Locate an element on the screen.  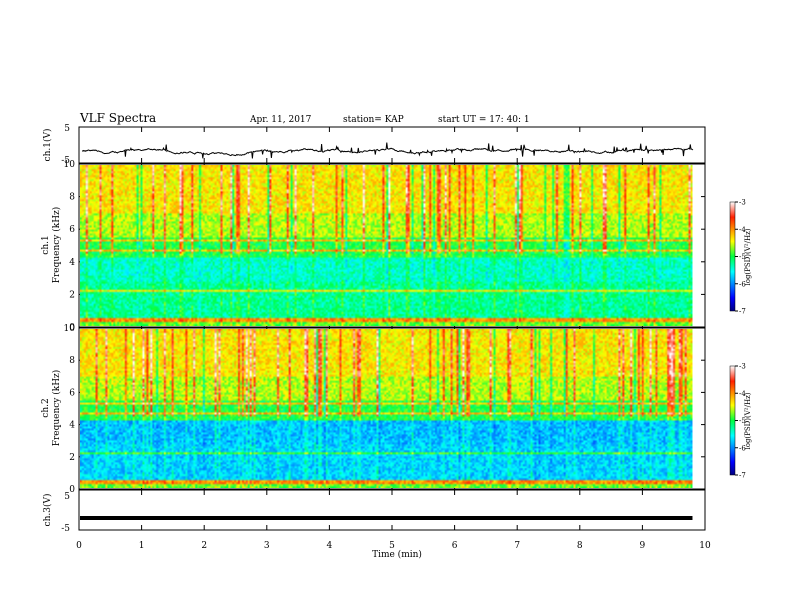
ch2-colorbar-tick-2: -5 is located at coordinates (742, 421).